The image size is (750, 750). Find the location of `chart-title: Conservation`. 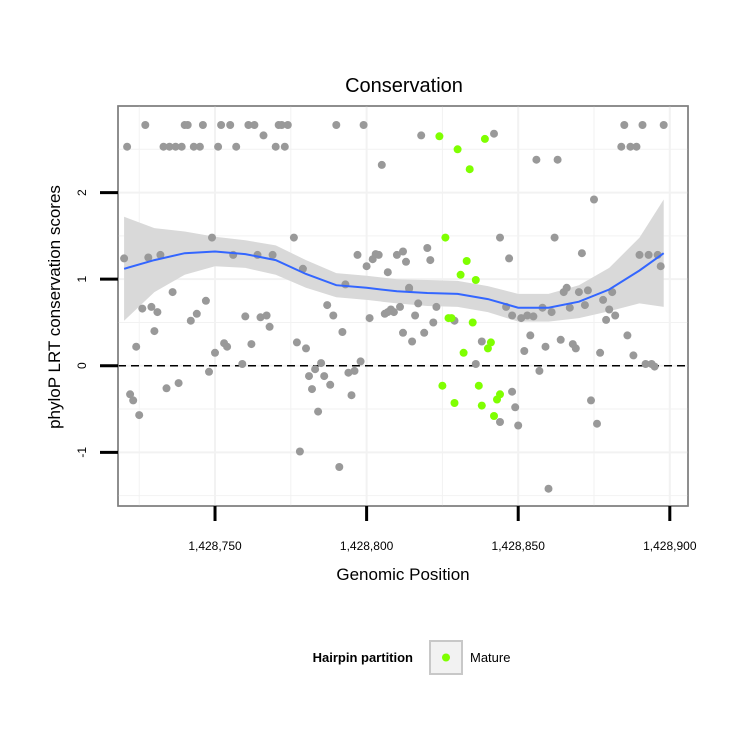

chart-title: Conservation is located at coordinates (404, 86).